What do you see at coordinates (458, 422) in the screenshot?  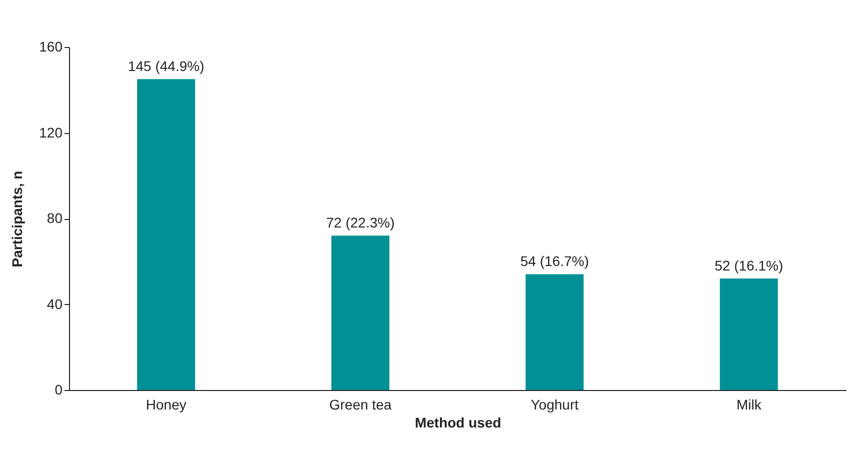 I see `x-axis-title: Method used` at bounding box center [458, 422].